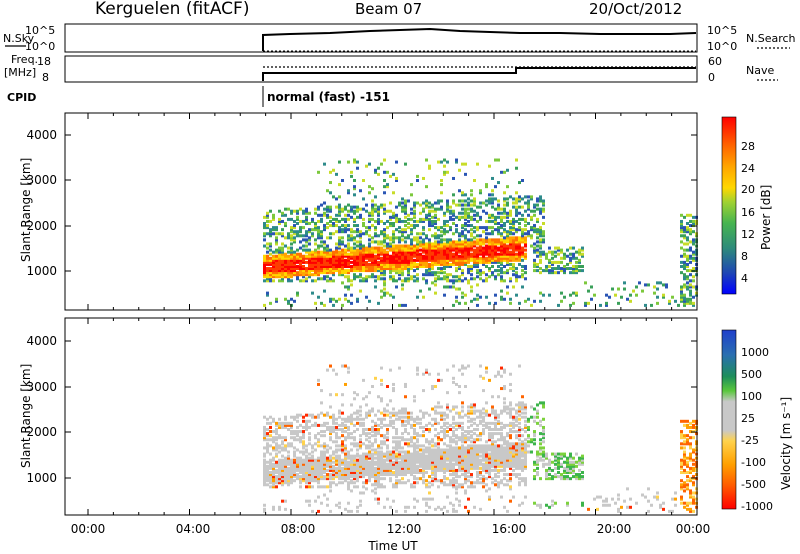  I want to click on power-cbar-label: Power [dB], so click(766, 217).